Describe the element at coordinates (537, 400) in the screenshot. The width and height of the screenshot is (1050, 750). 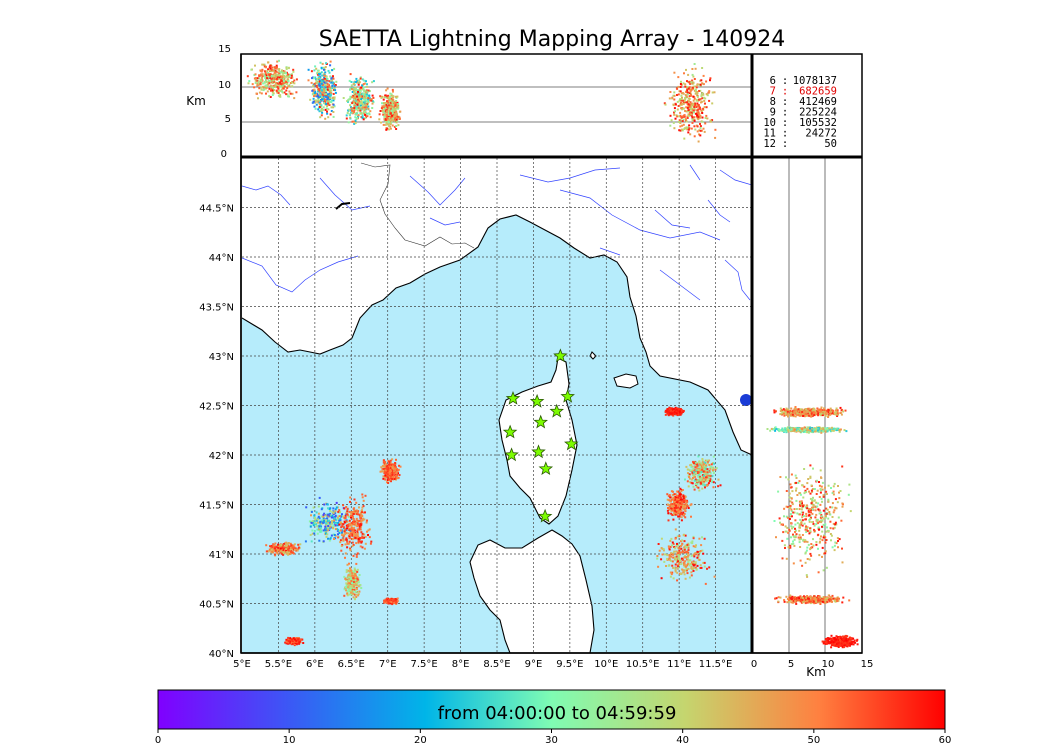
I see `station-star-icon` at that location.